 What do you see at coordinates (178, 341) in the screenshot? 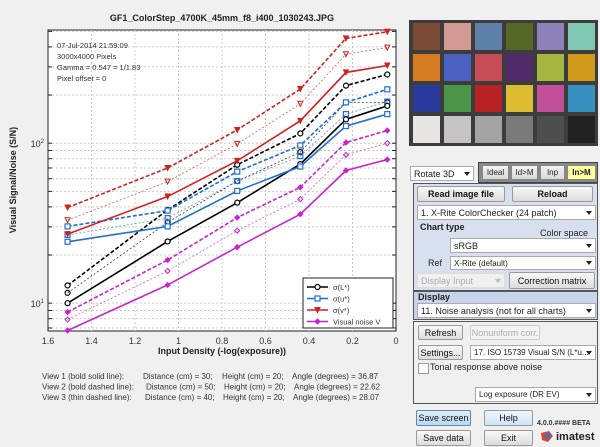
I see `x-tick-label: 1` at bounding box center [178, 341].